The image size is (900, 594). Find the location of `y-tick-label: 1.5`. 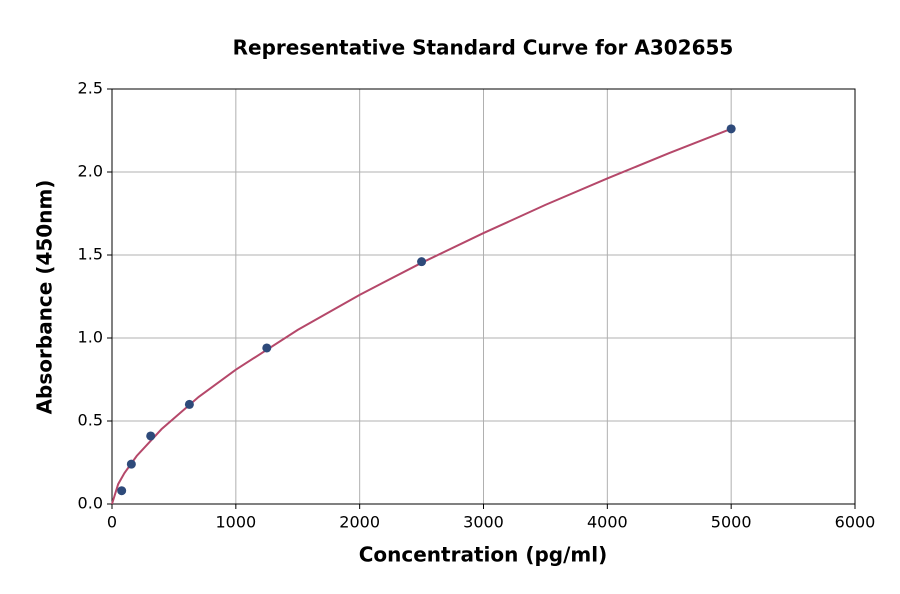

y-tick-label: 1.5 is located at coordinates (90, 254).